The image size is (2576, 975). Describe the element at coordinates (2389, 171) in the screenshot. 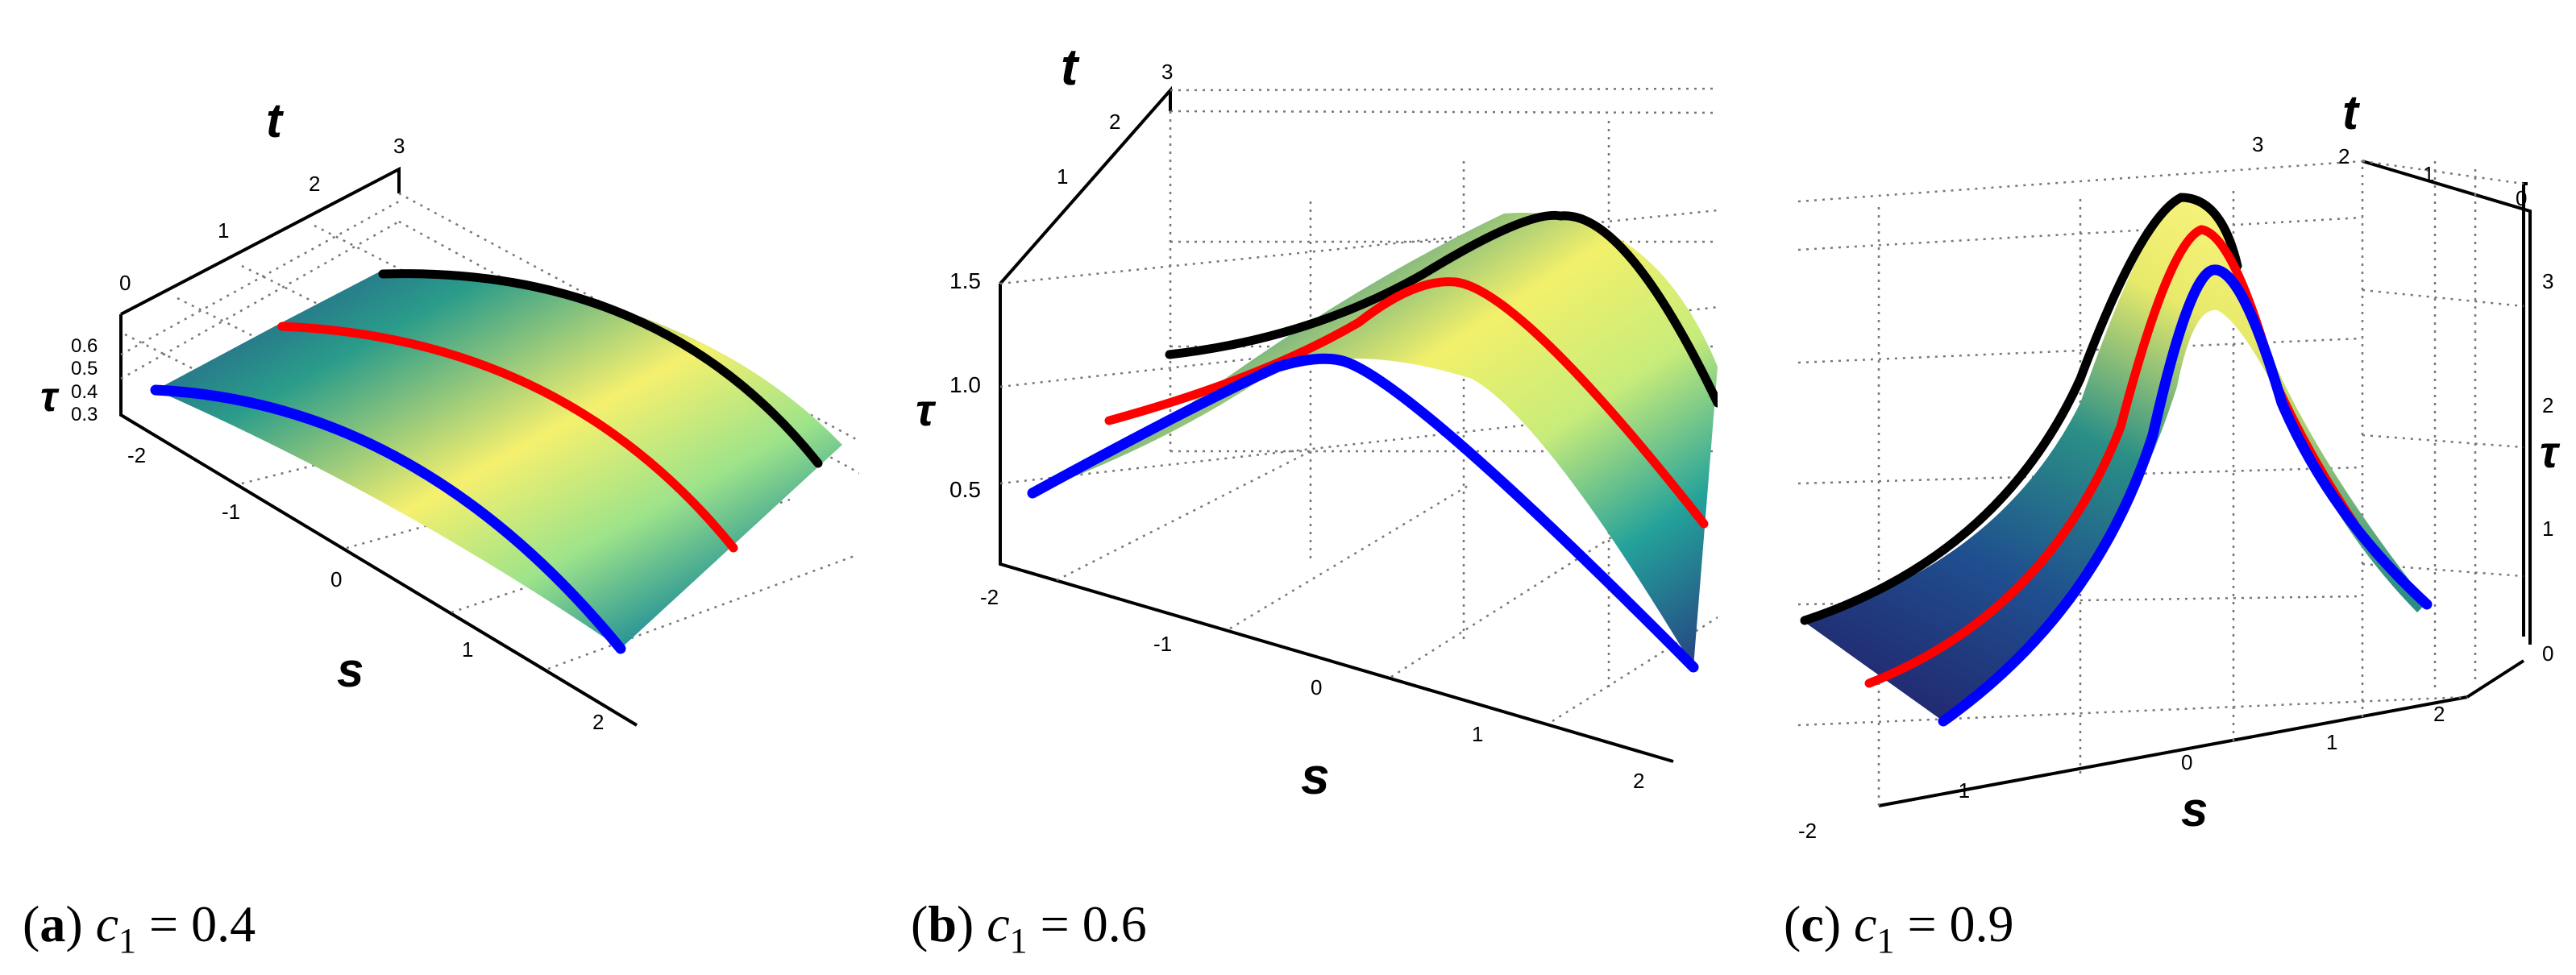

I see `y-ticks-c: 3 2 1 0` at that location.